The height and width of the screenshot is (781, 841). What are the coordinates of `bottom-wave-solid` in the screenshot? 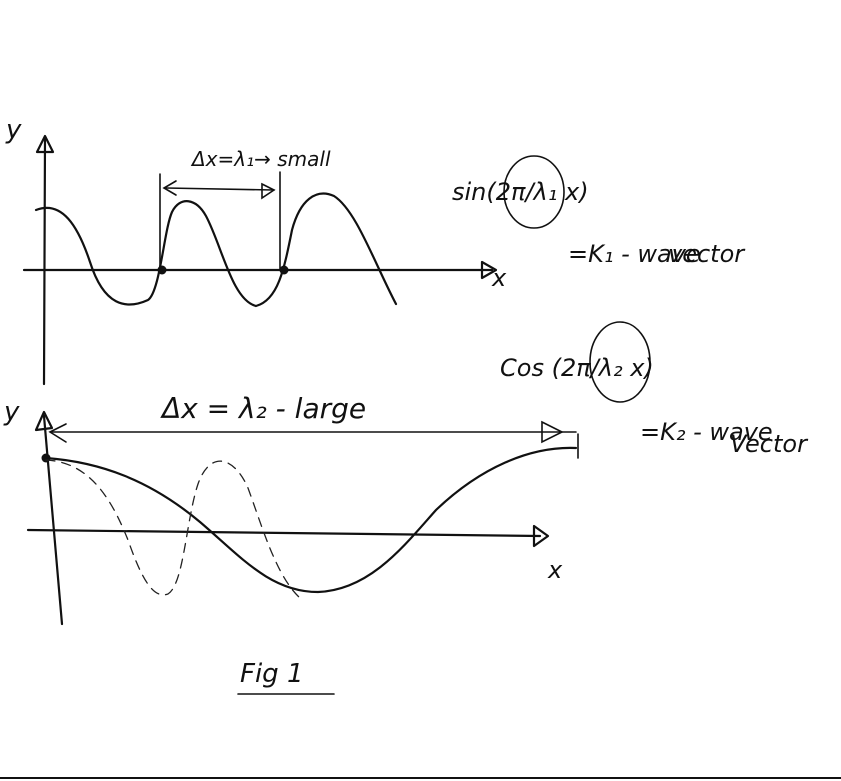 It's located at (311, 520).